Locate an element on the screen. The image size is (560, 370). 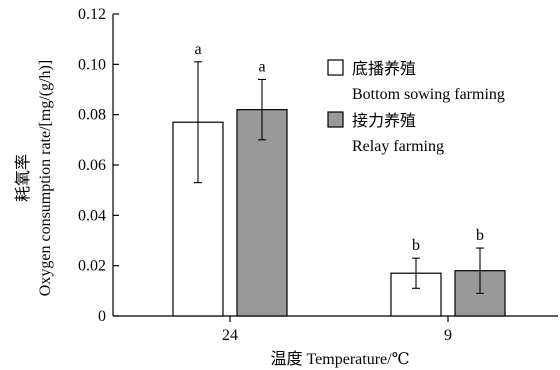
y-tick-label: 0 is located at coordinates (102, 316).